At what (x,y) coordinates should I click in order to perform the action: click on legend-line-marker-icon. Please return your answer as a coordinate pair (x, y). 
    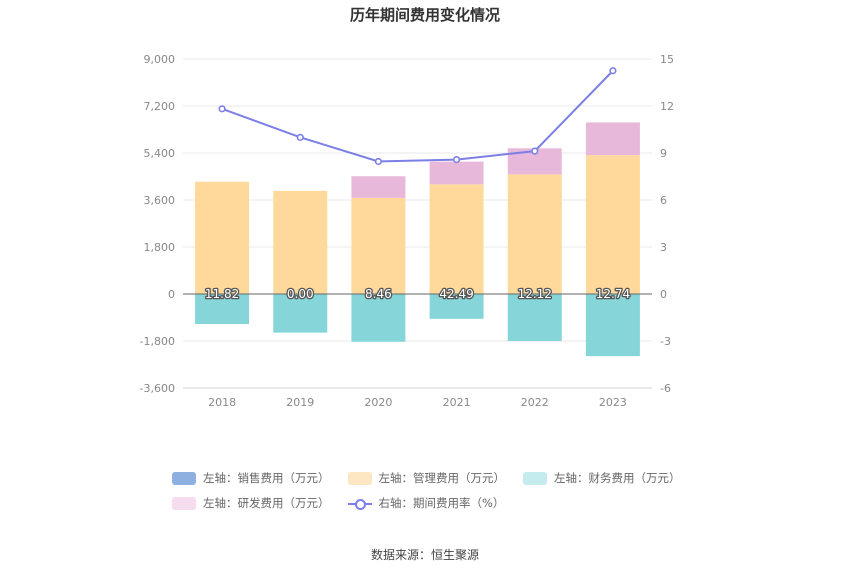
    Looking at the image, I should click on (359, 503).